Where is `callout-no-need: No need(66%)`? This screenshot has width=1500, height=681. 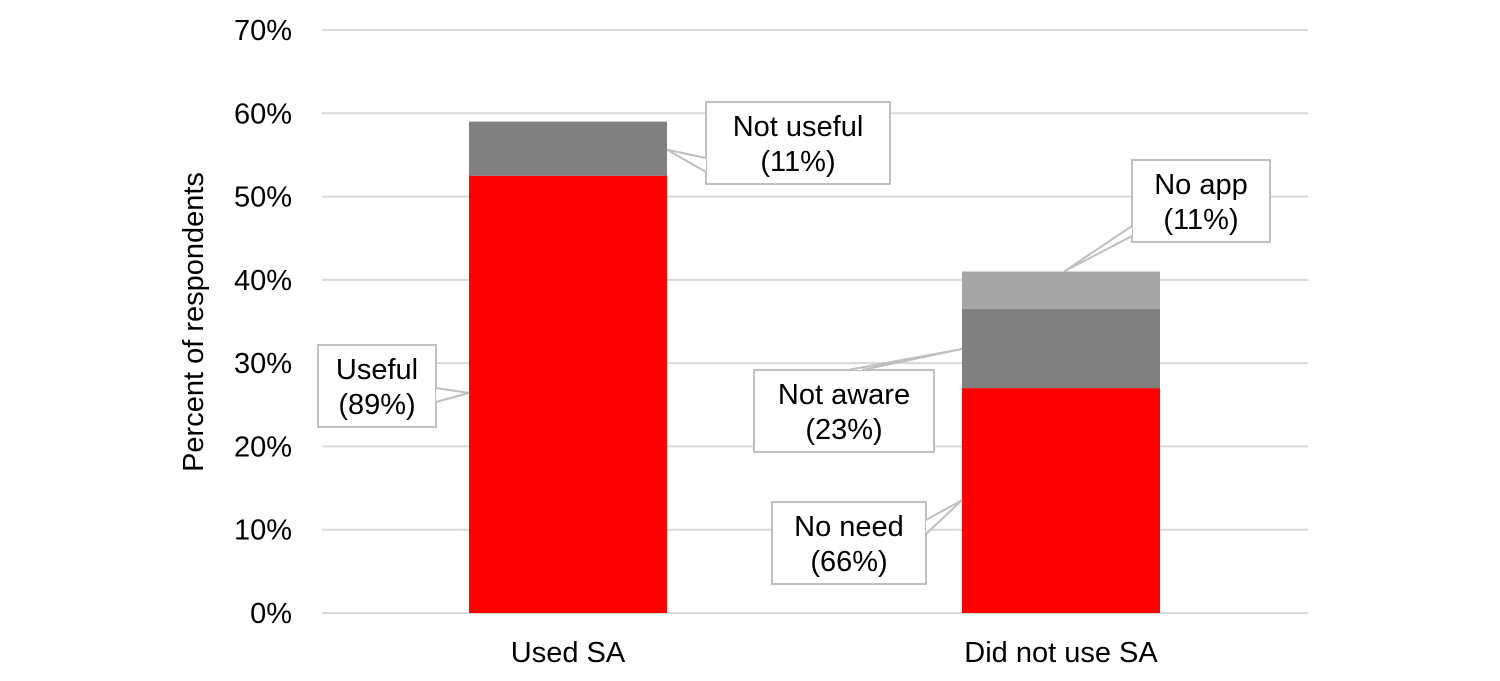 callout-no-need: No need(66%) is located at coordinates (867, 542).